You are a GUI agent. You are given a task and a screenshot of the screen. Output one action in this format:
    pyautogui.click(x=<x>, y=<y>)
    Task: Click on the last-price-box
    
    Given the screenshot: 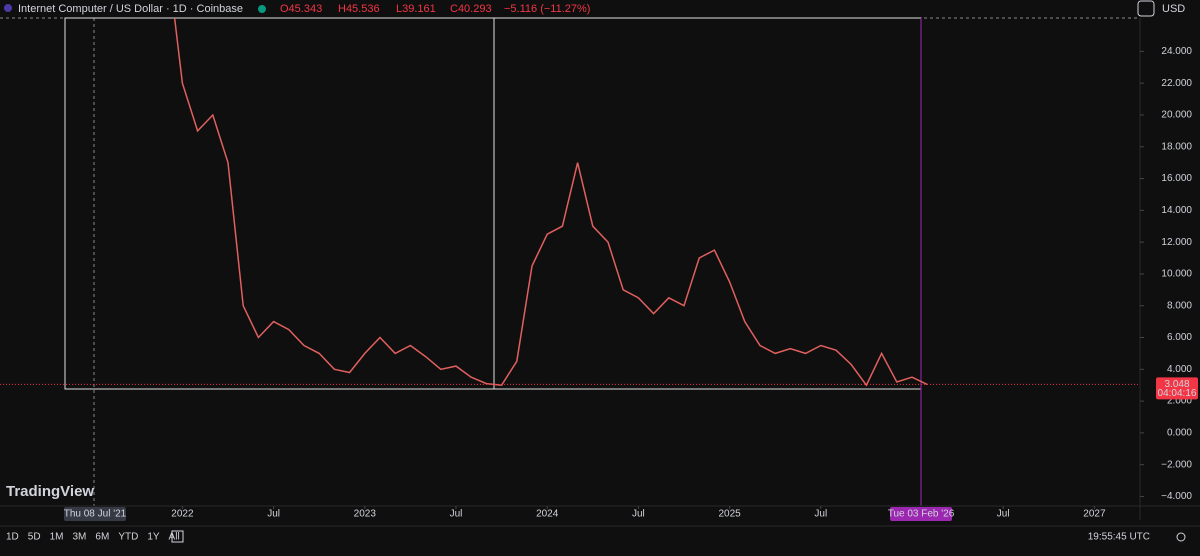 What is the action you would take?
    pyautogui.click(x=1177, y=388)
    